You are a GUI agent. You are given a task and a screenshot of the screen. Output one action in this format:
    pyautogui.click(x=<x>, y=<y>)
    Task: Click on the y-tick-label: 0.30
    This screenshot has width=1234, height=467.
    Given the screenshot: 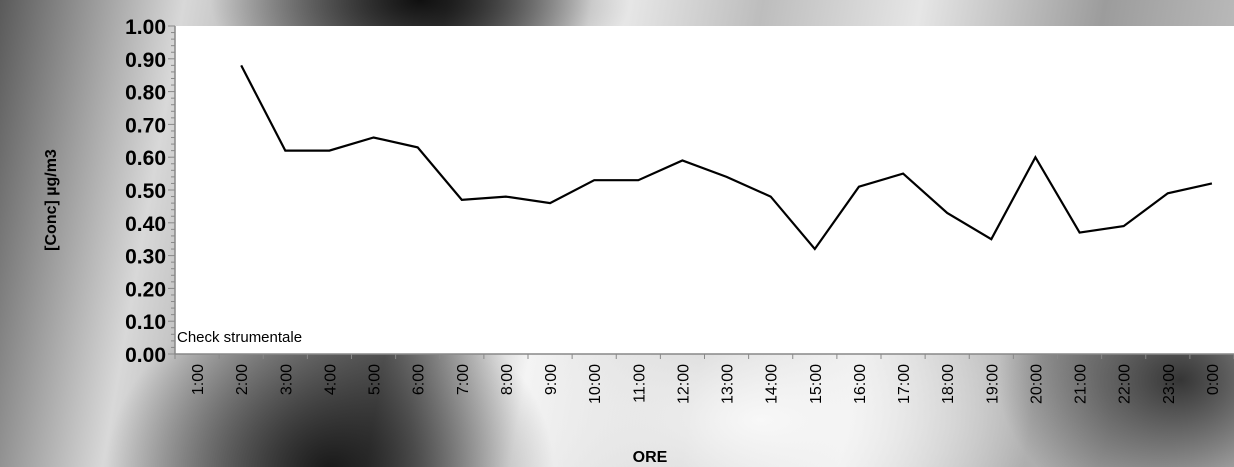 What is the action you would take?
    pyautogui.click(x=145, y=257)
    